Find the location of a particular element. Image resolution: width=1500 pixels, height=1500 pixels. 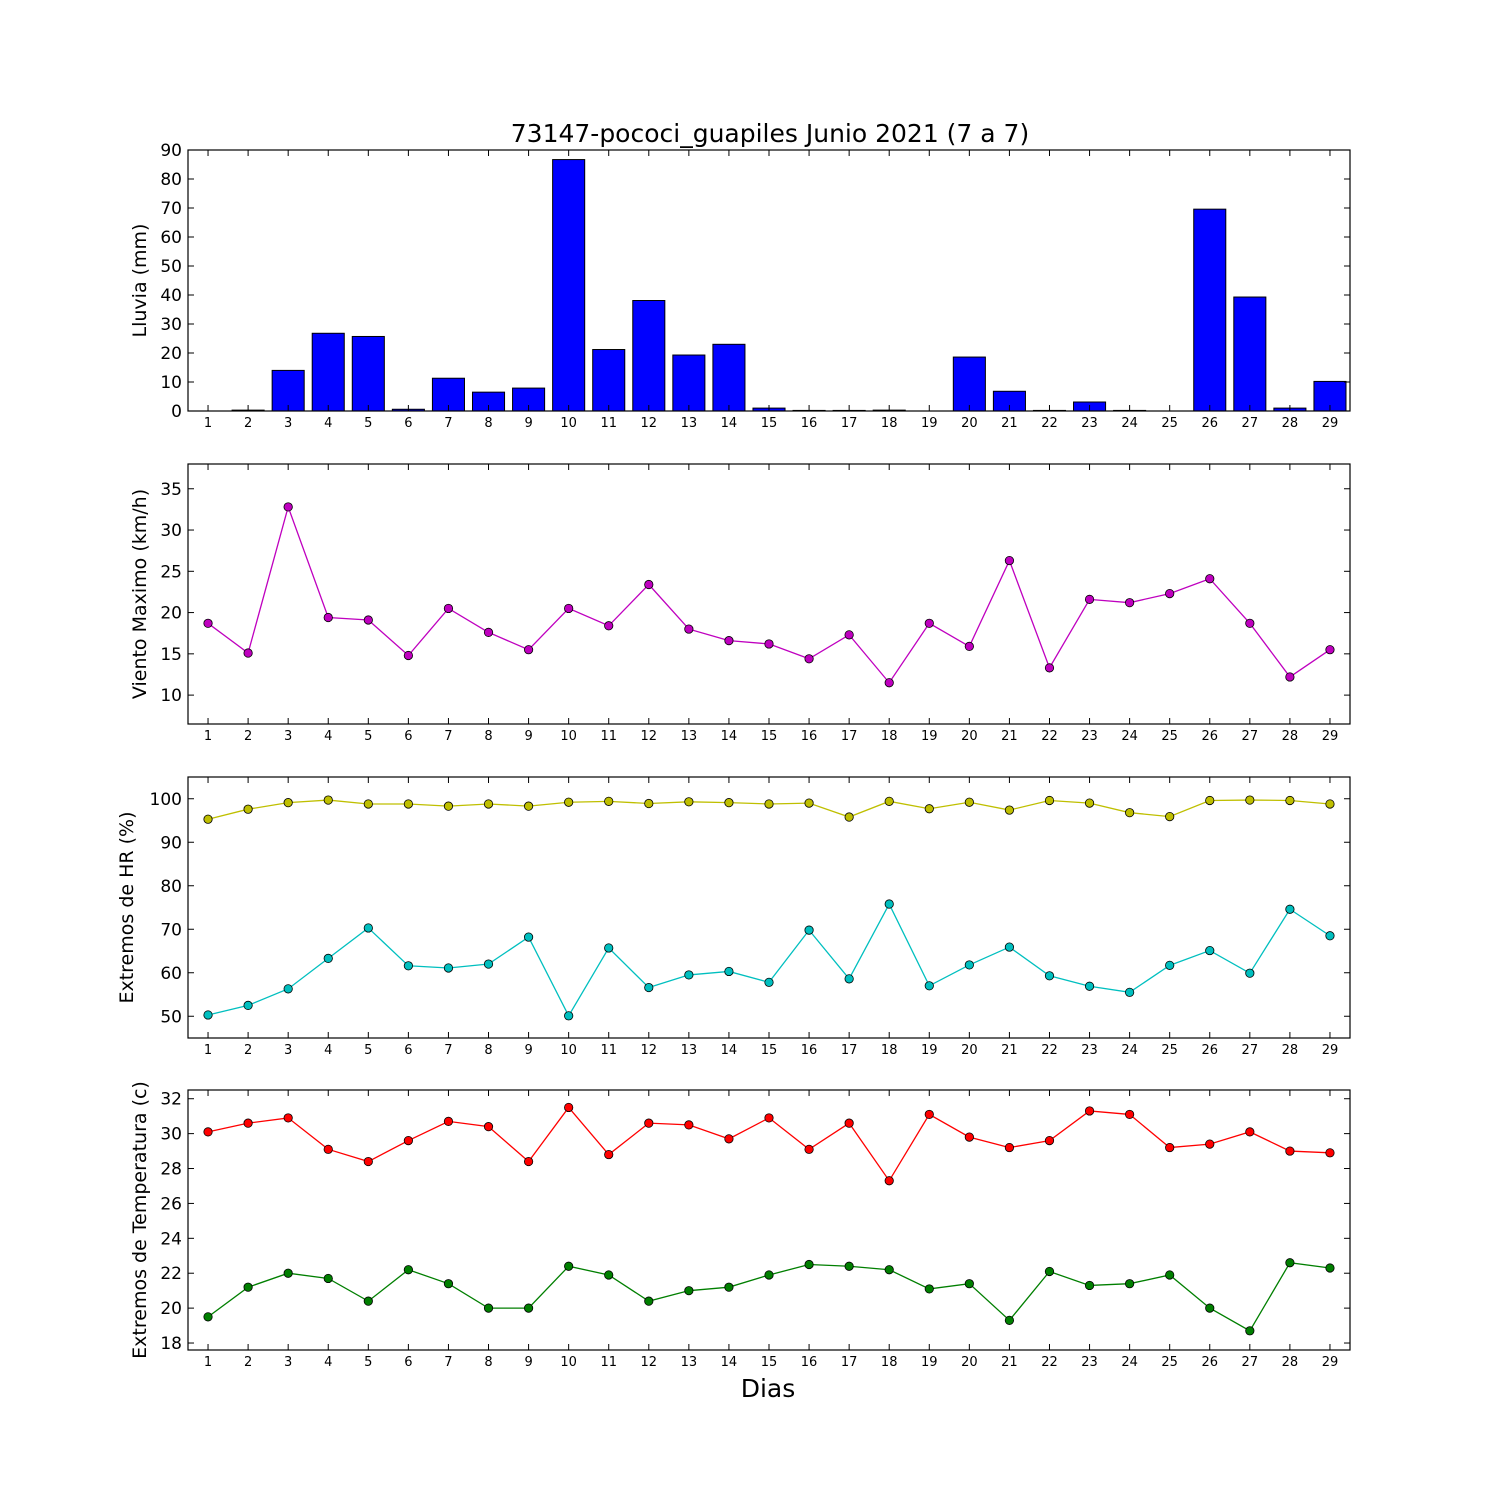

rain-y-tick-label: 20 is located at coordinates (171, 354).